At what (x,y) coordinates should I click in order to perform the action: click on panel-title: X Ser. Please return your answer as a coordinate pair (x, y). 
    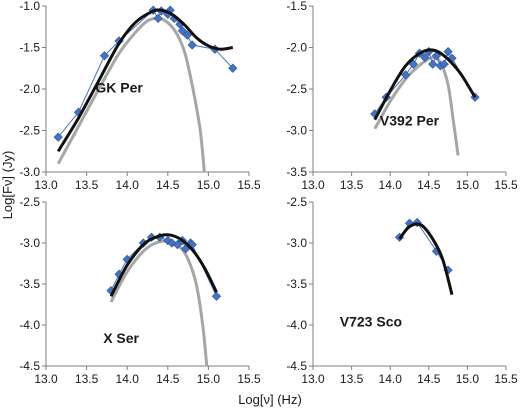
    Looking at the image, I should click on (121, 338).